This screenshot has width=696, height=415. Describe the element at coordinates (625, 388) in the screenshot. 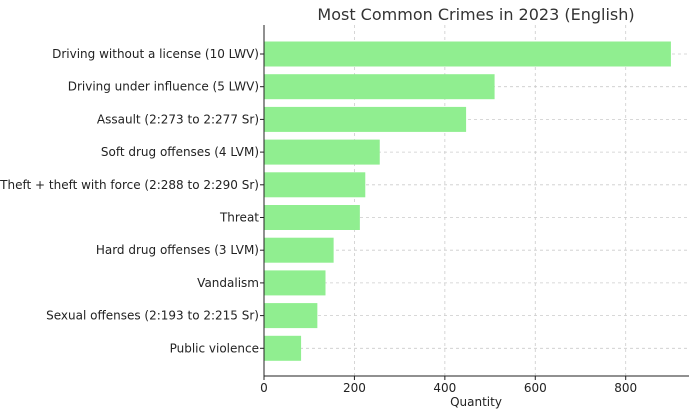

I see `x-tick-label: 800` at that location.